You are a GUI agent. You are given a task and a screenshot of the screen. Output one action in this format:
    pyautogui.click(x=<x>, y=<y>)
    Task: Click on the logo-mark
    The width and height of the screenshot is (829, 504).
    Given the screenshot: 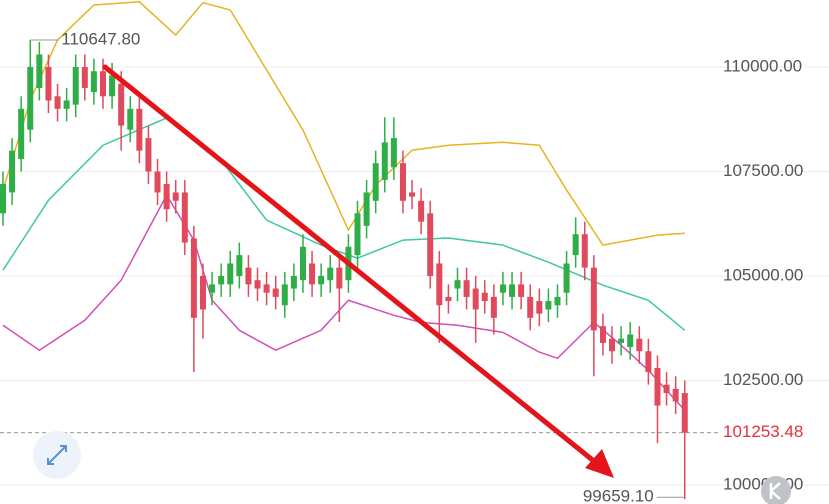 What is the action you would take?
    pyautogui.click(x=775, y=491)
    